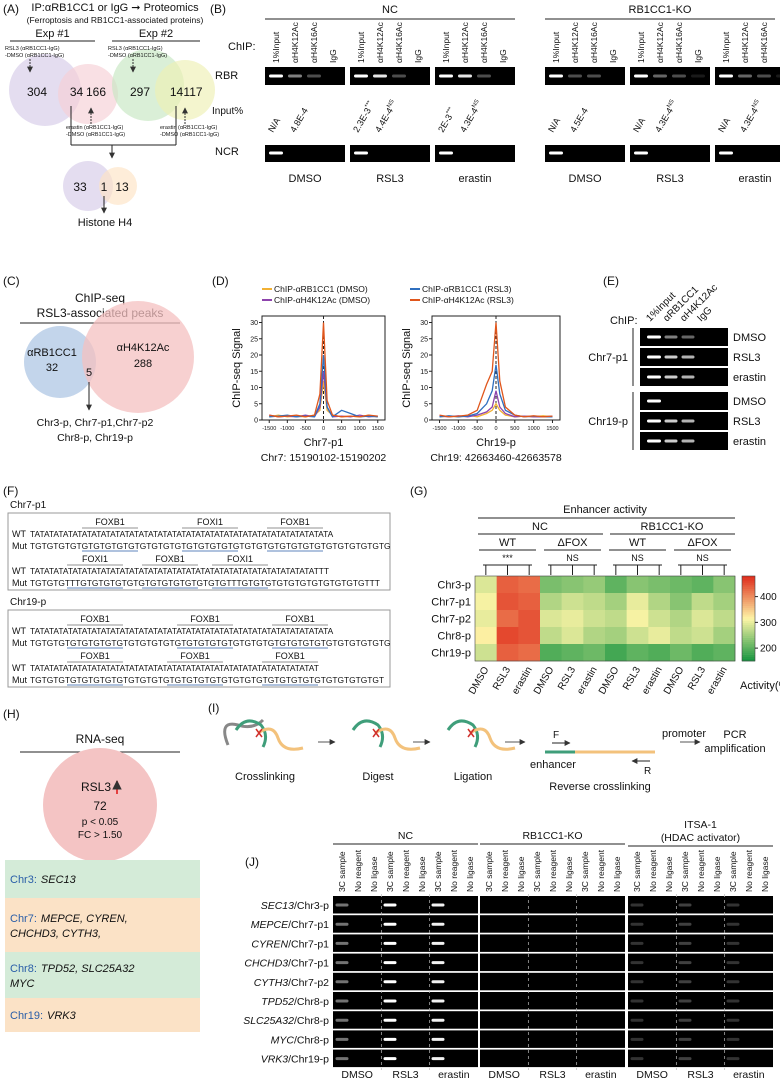  Describe the element at coordinates (473, 777) in the screenshot. I see `step-label: Ligation` at that location.